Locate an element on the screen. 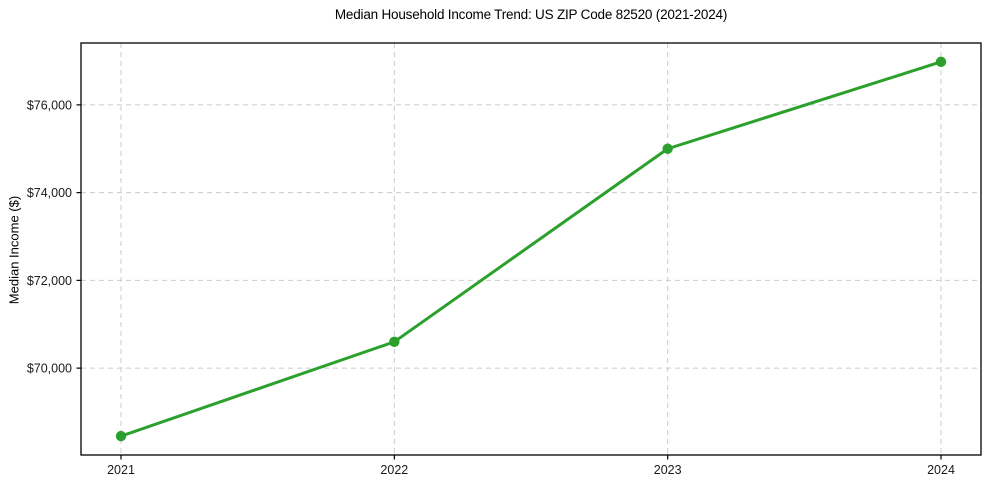 This screenshot has width=989, height=490. data-point-2024 is located at coordinates (941, 62).